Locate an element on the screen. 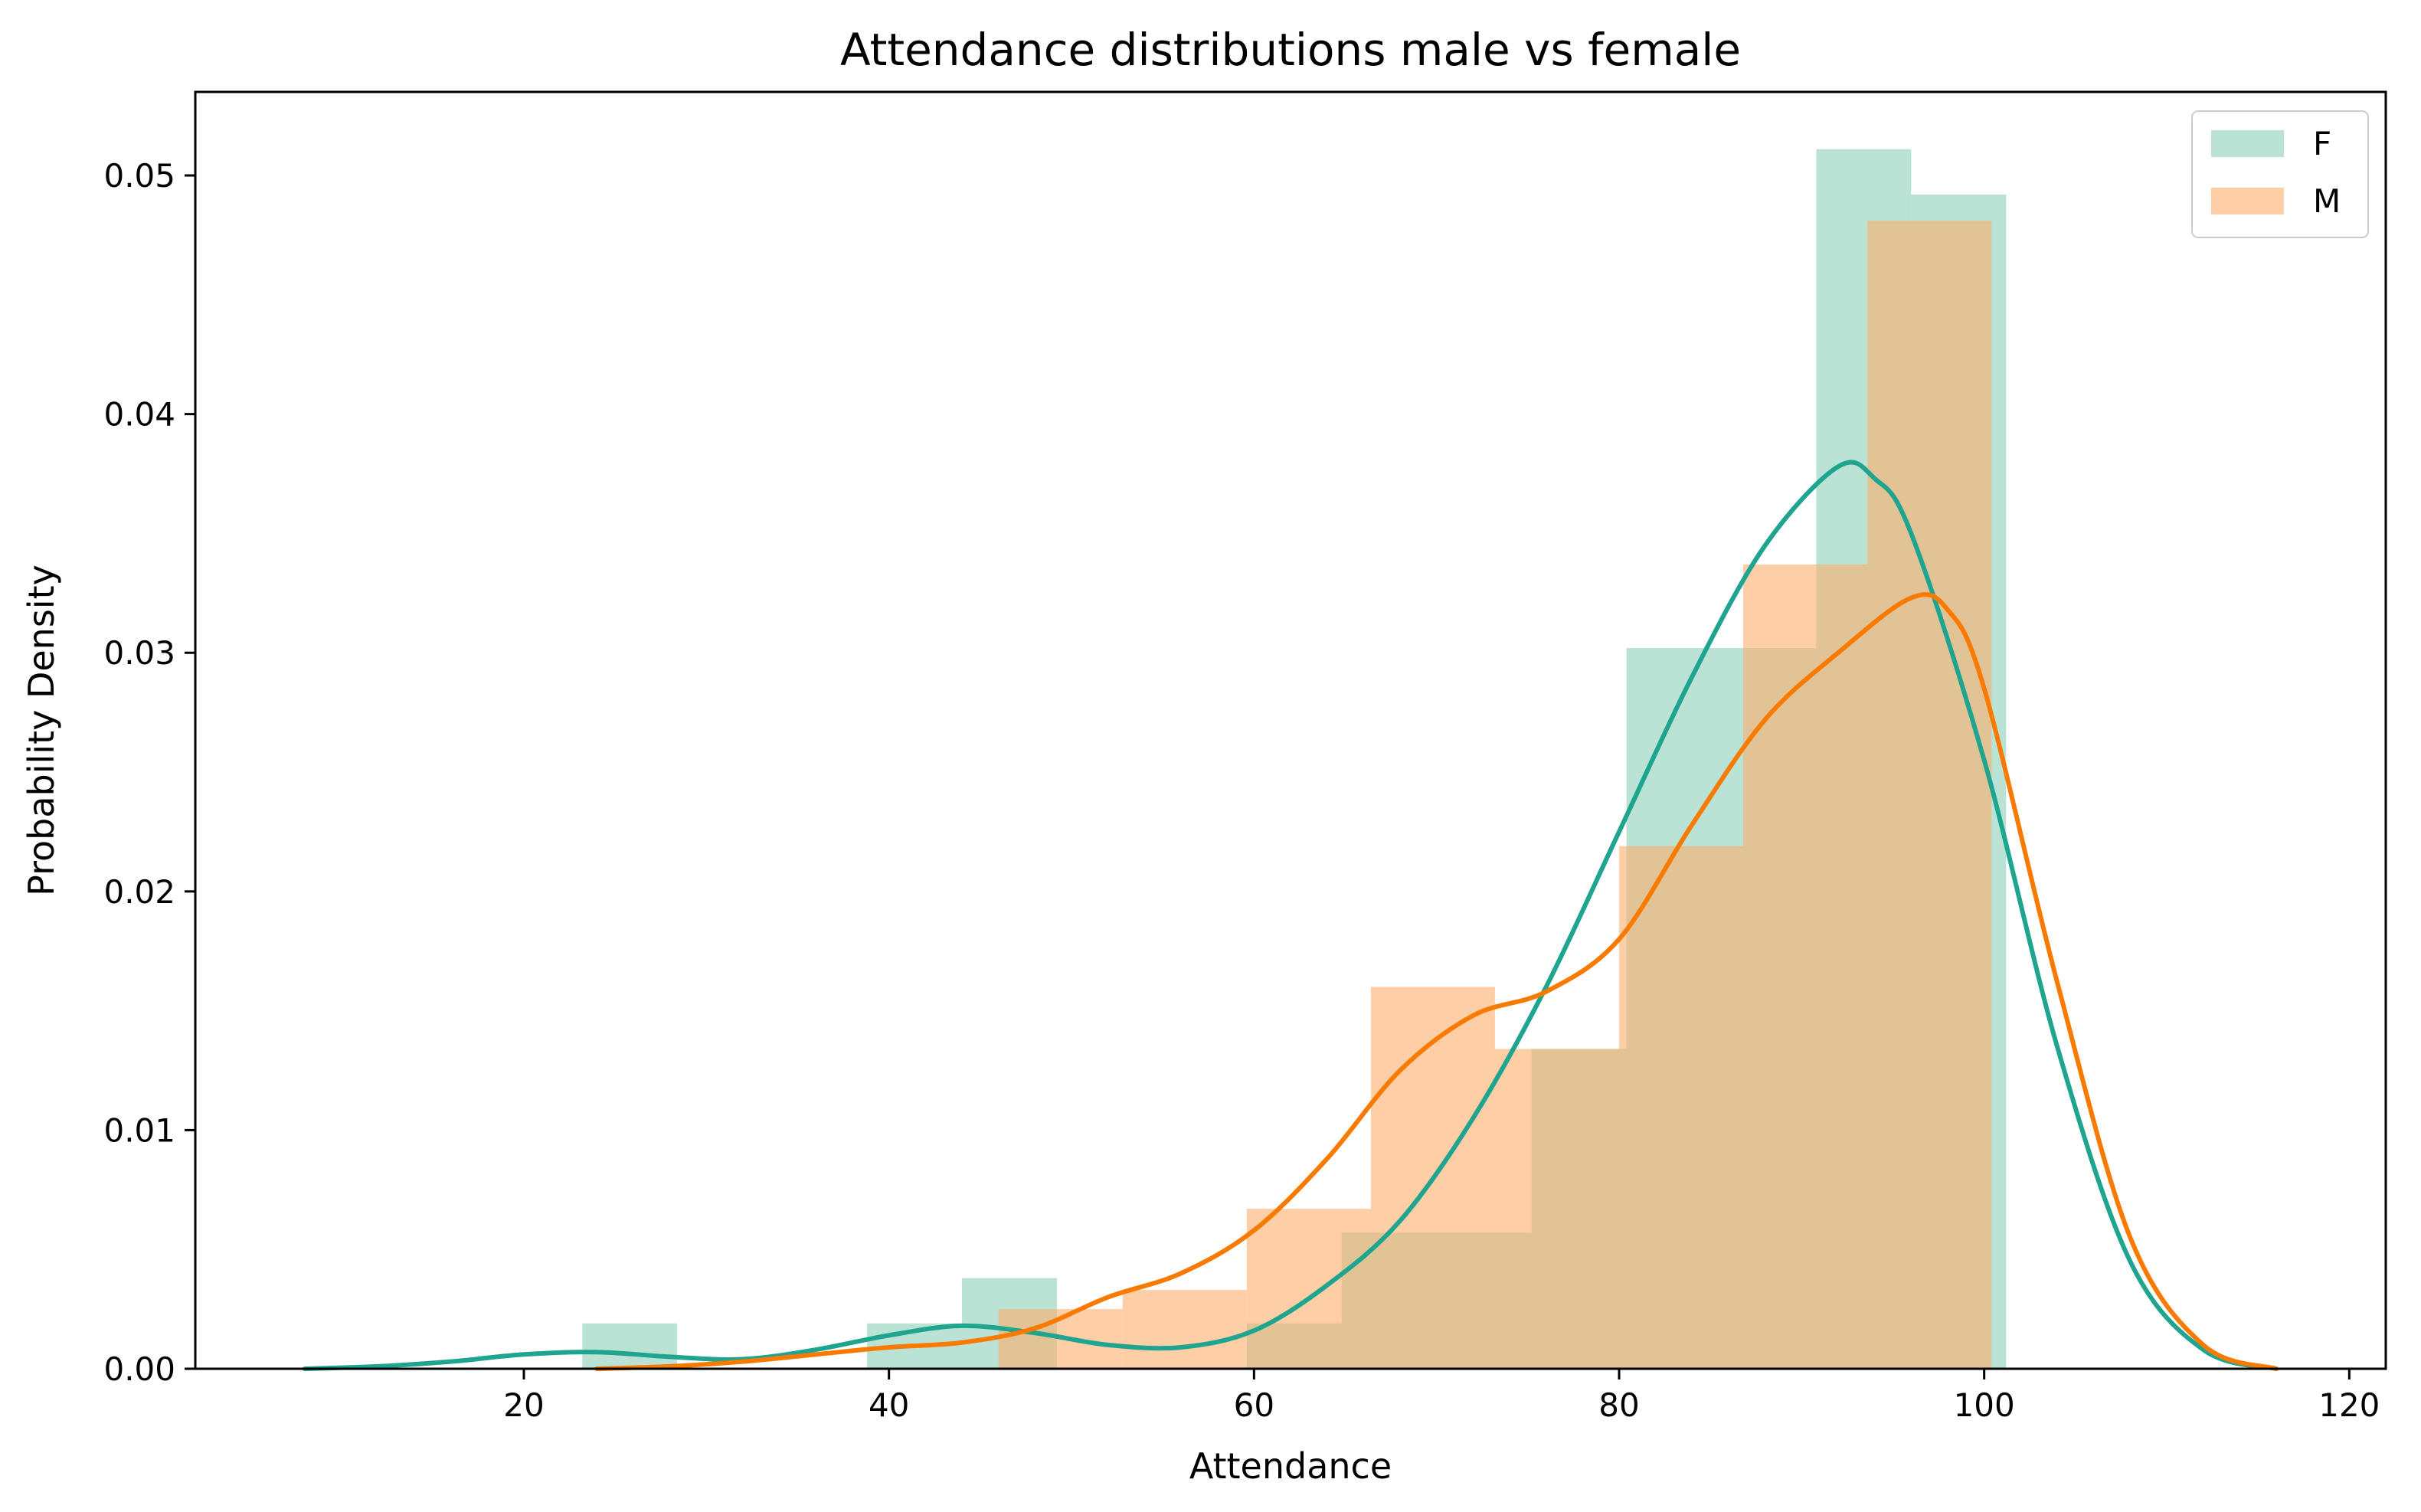 The height and width of the screenshot is (1512, 2421). y-tick-label: 0.02 is located at coordinates (139, 892).